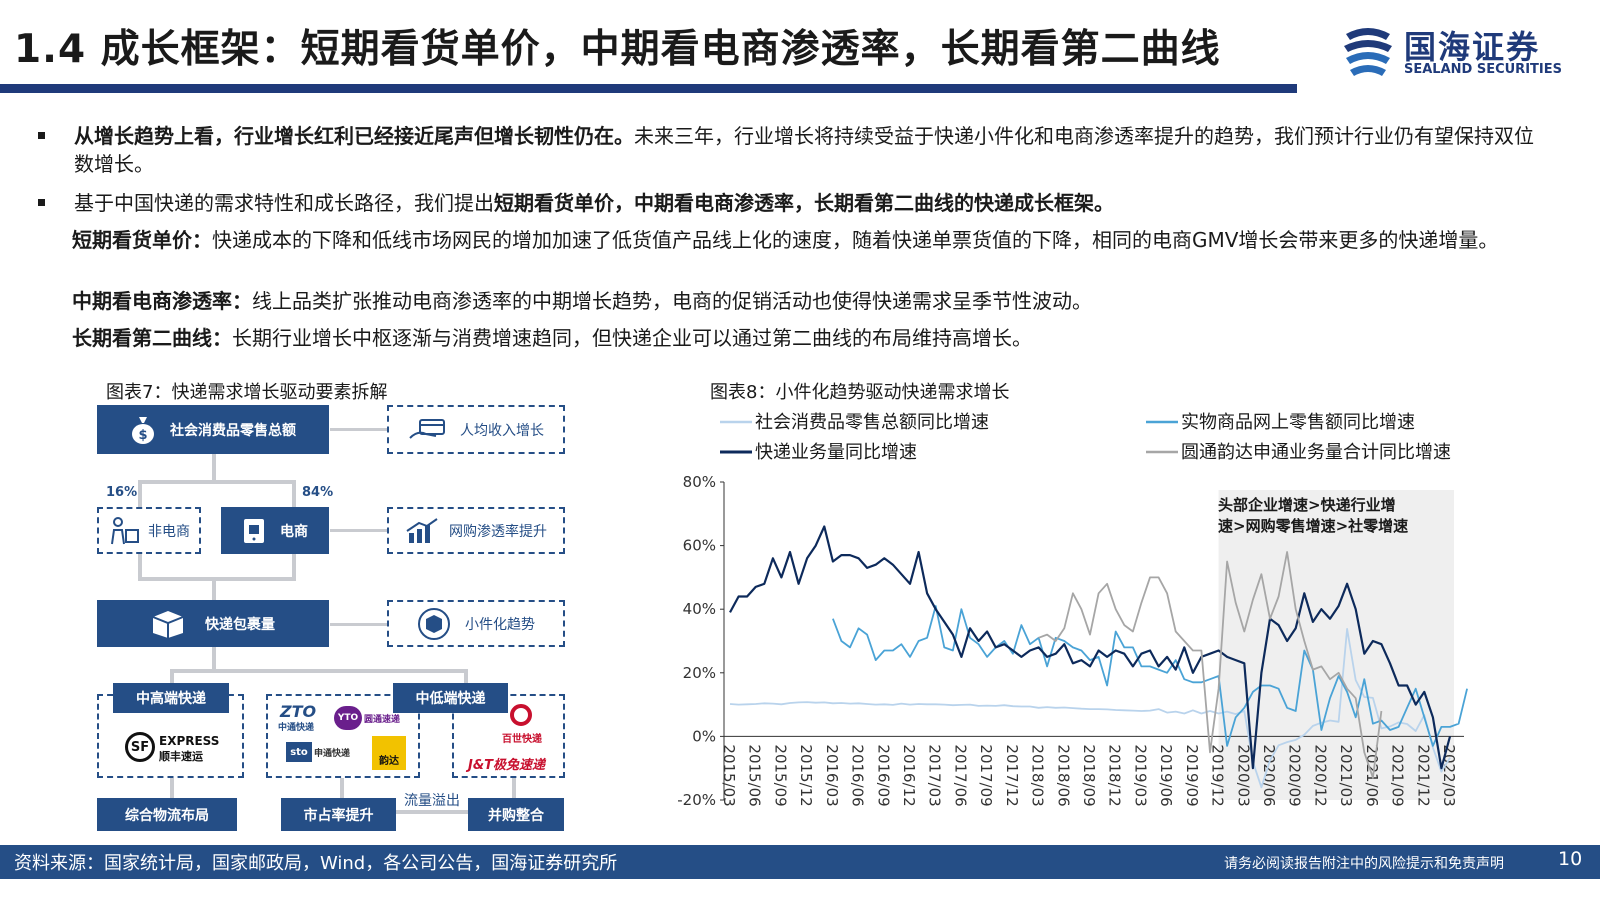 This screenshot has height=899, width=1600. I want to click on x-tick-label: 2019/06, so click(1166, 775).